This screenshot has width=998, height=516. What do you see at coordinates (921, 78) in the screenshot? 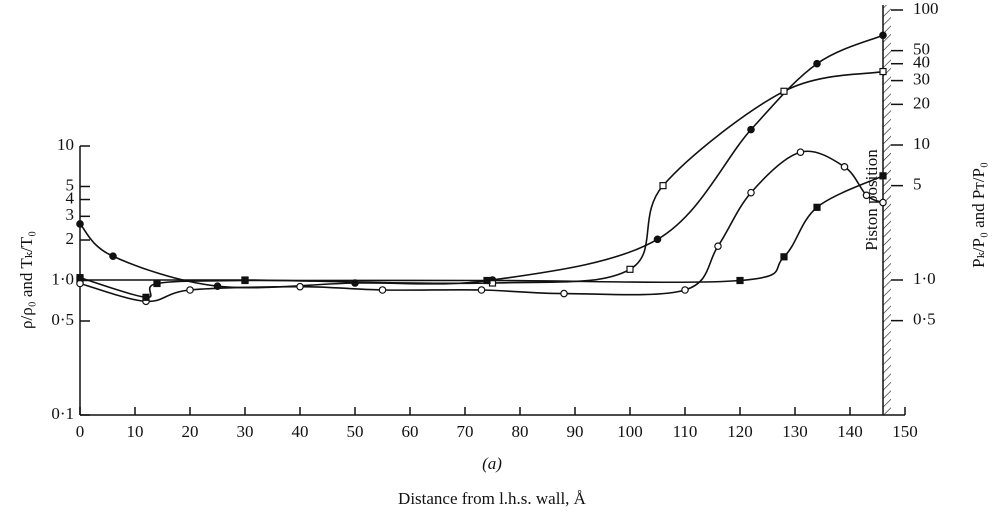
I see `y2-tick-label: 30` at bounding box center [921, 78].